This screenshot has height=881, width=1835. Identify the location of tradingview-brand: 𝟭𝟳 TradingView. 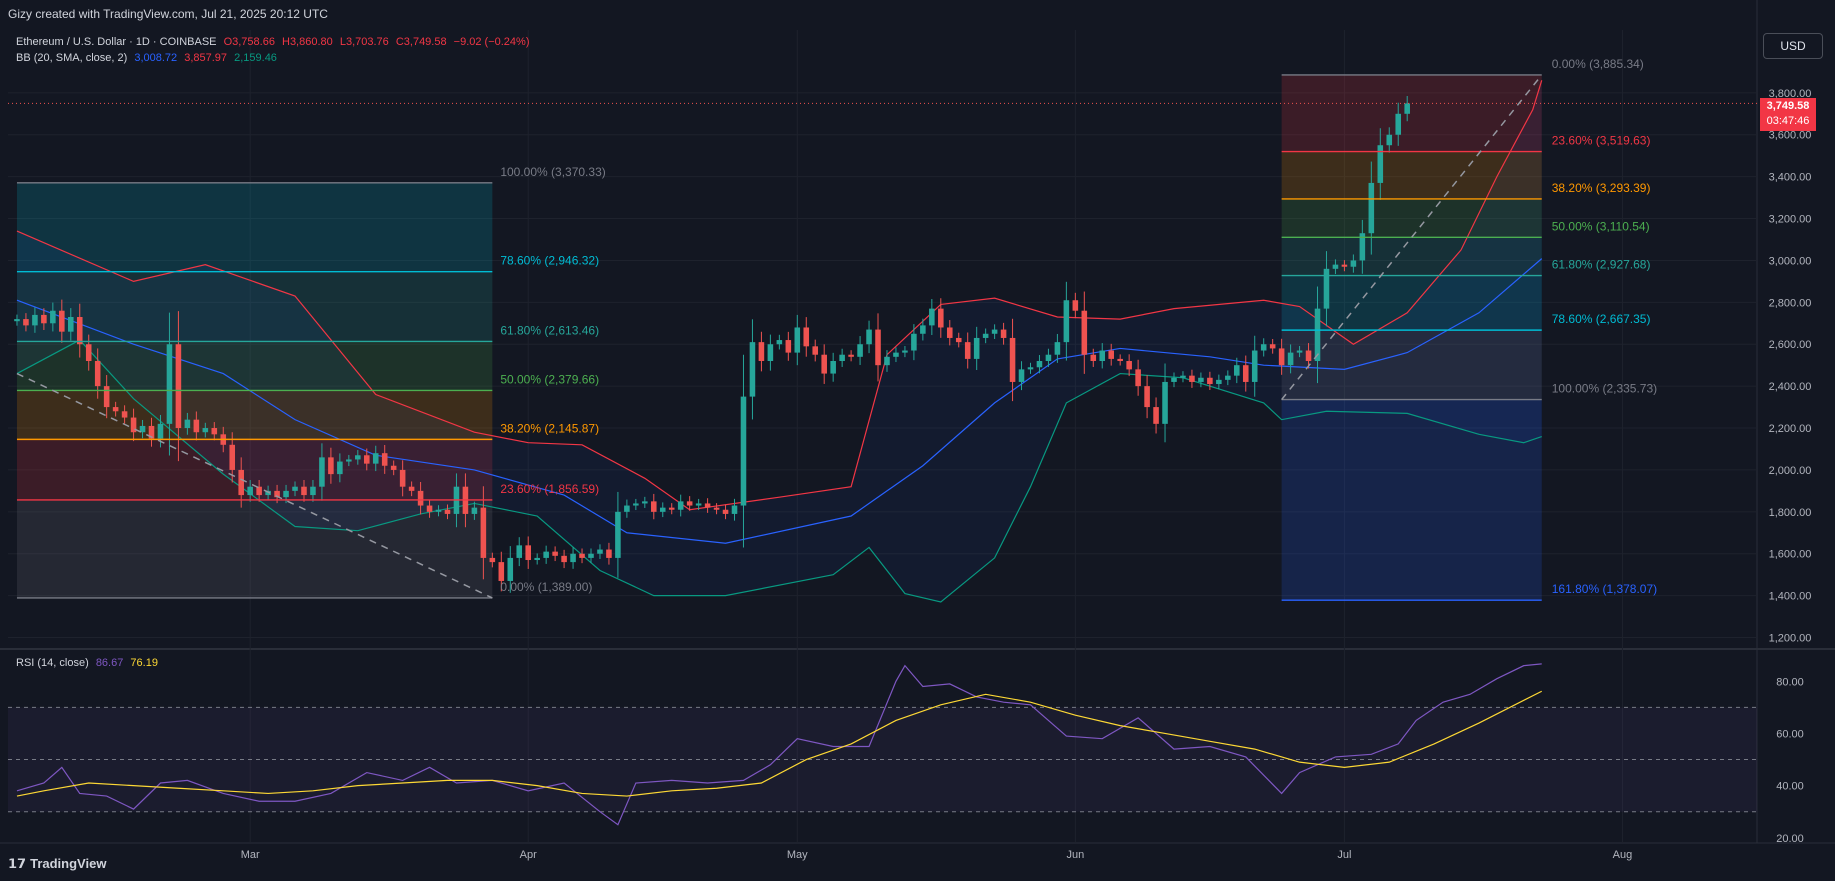
(57, 864).